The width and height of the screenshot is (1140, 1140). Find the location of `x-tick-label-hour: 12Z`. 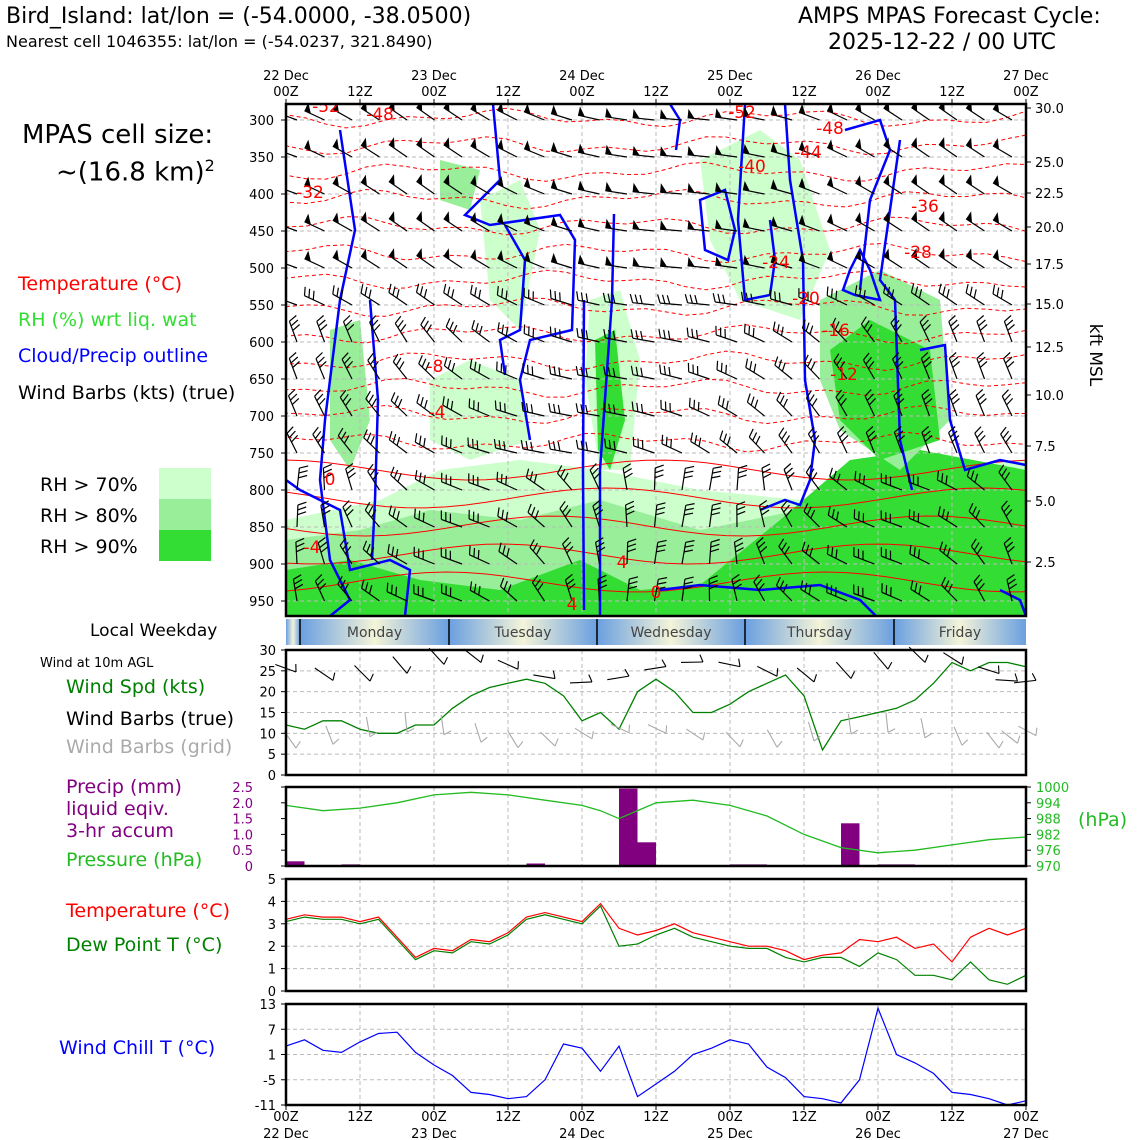

x-tick-label-hour: 12Z is located at coordinates (508, 92).